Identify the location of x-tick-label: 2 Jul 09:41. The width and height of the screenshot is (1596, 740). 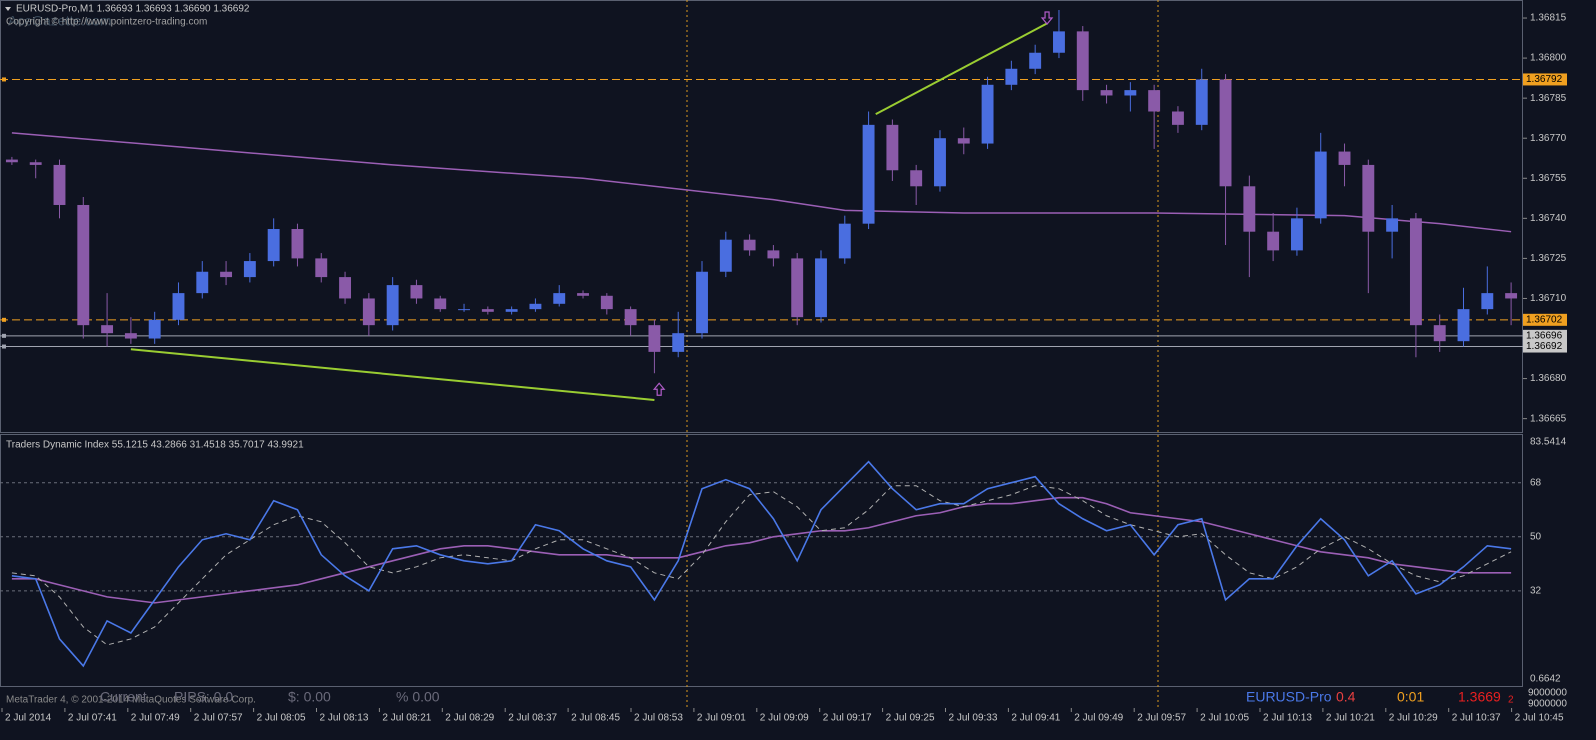
(1035, 718).